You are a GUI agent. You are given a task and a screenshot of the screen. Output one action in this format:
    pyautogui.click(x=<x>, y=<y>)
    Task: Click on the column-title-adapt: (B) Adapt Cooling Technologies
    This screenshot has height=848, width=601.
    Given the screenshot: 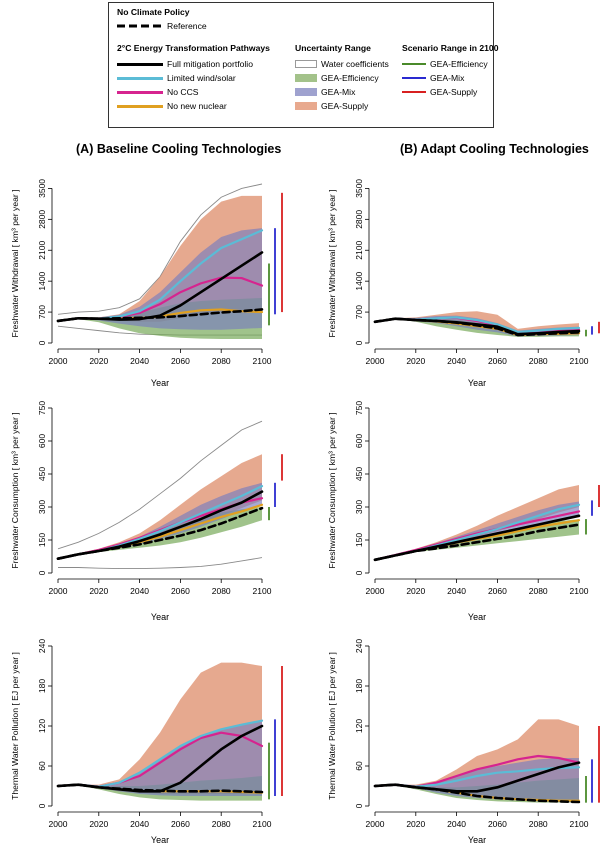 What is the action you would take?
    pyautogui.click(x=494, y=149)
    